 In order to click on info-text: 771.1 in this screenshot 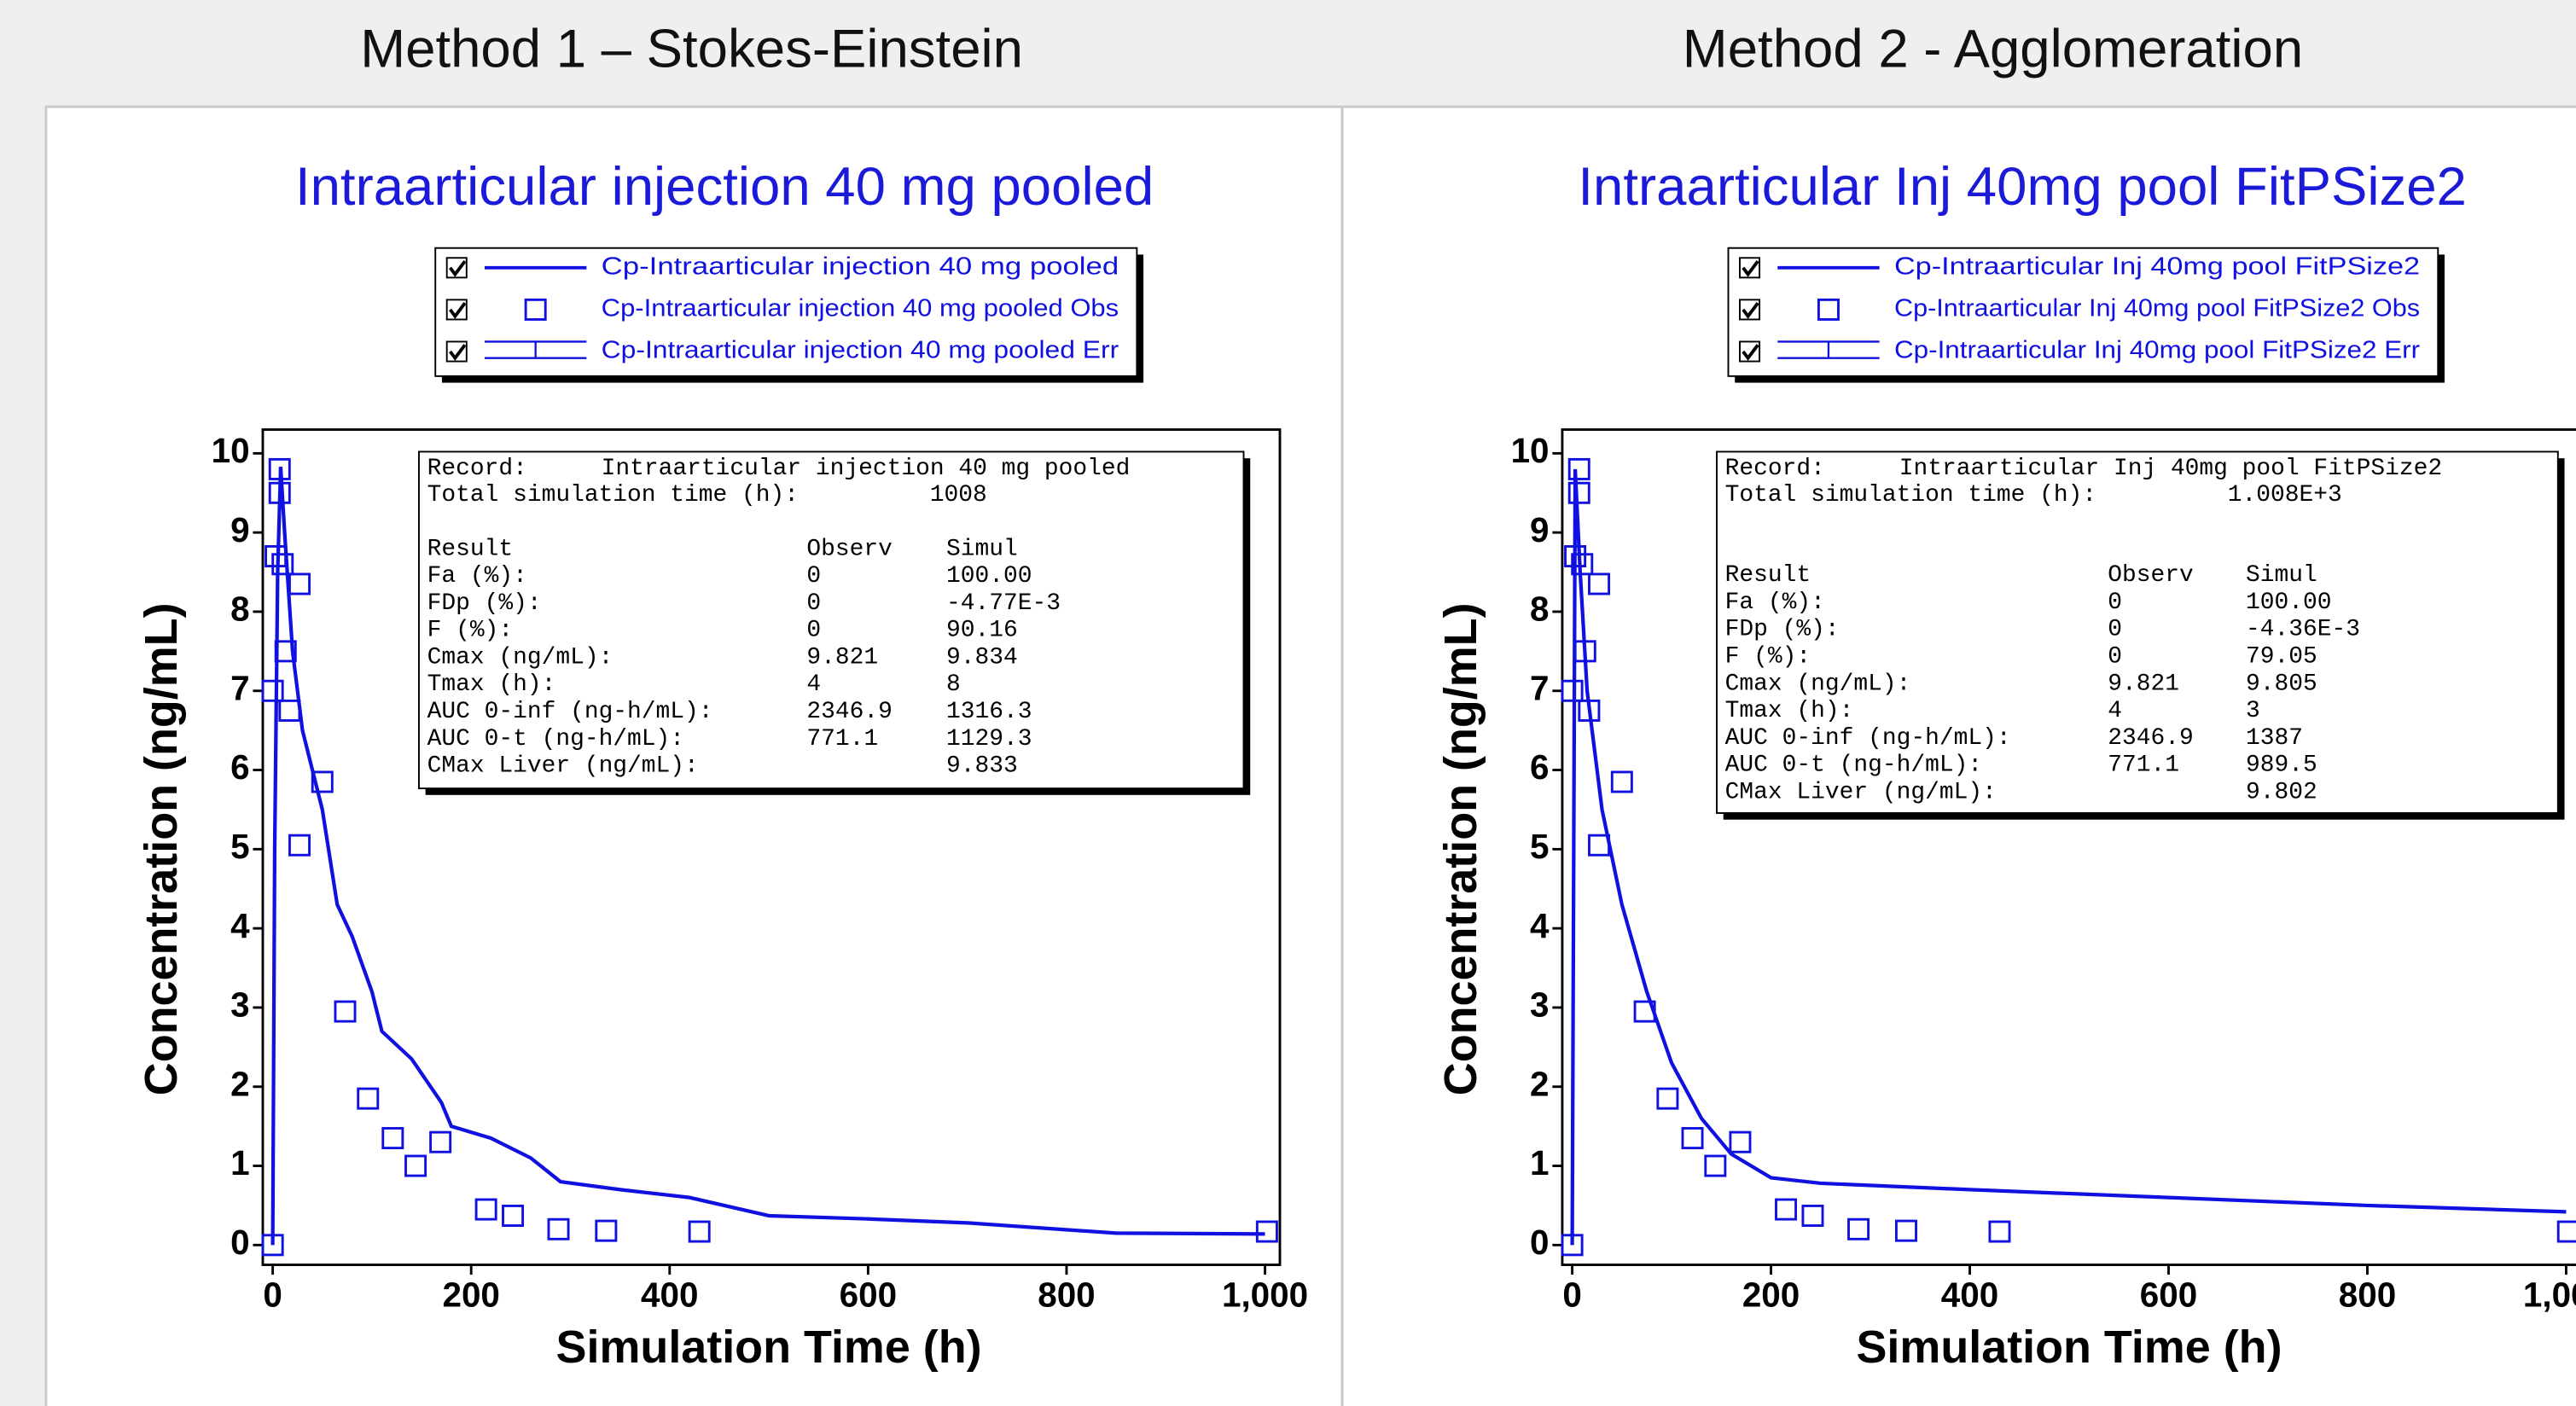, I will do `click(2143, 765)`.